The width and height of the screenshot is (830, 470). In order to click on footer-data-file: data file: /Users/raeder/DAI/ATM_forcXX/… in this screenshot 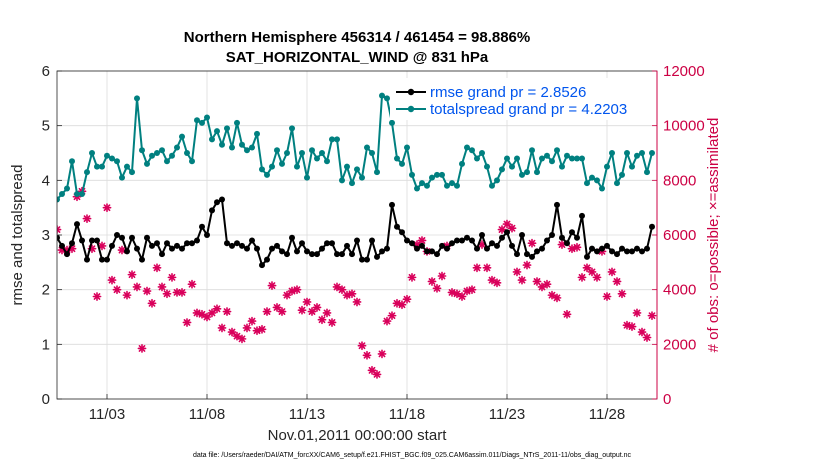, I will do `click(412, 455)`.